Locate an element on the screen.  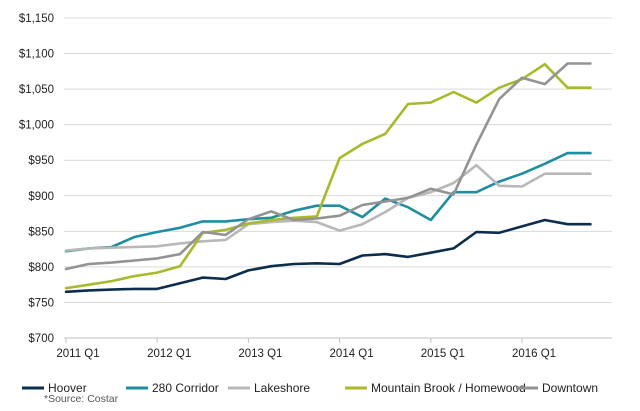
y-tick-label: $950 is located at coordinates (41, 161).